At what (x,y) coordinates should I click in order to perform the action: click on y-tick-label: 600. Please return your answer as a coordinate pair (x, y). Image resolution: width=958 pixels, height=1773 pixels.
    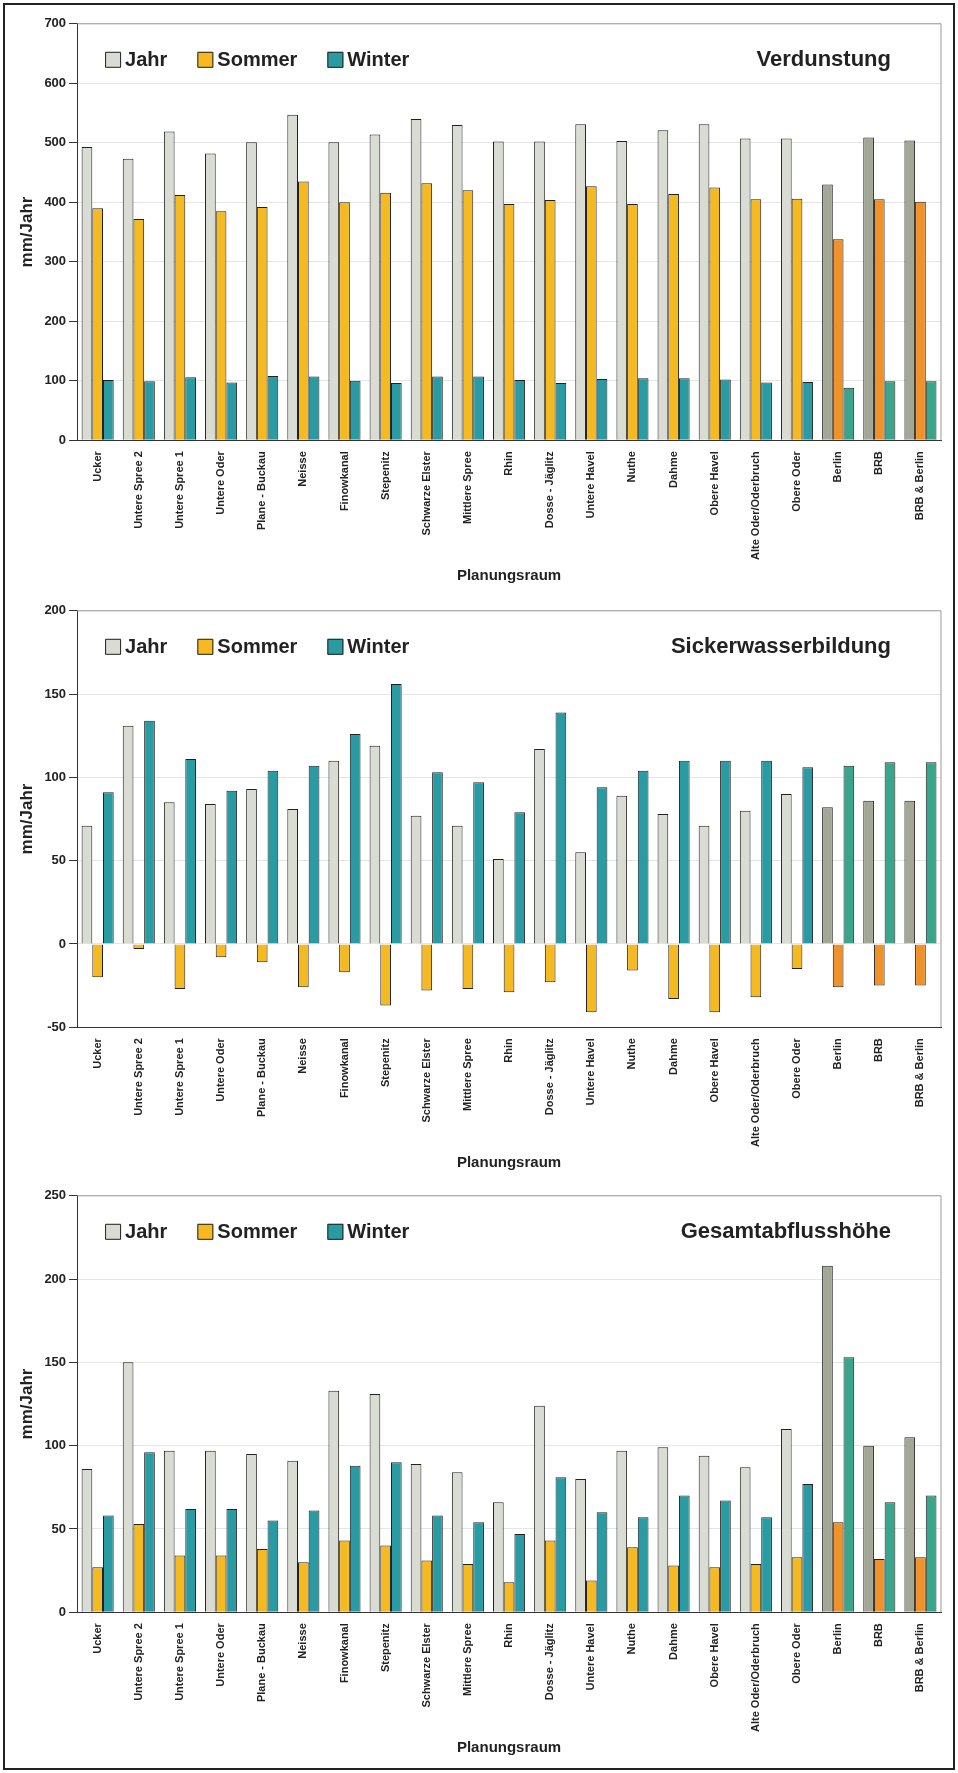
    Looking at the image, I should click on (55, 82).